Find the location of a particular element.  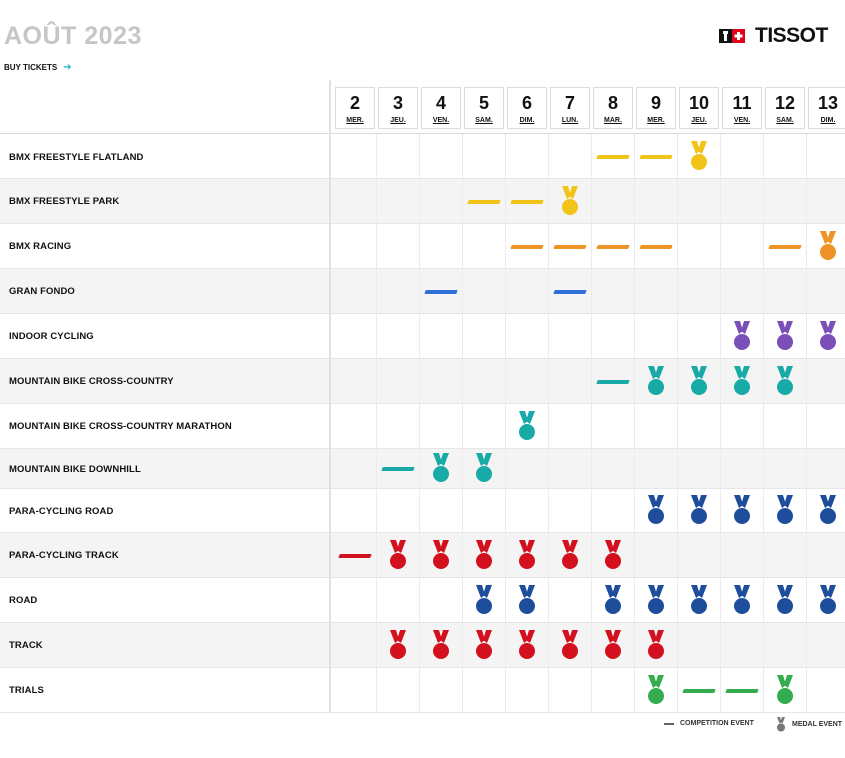

sport-name: INDOOR CYCLING is located at coordinates (51, 336).